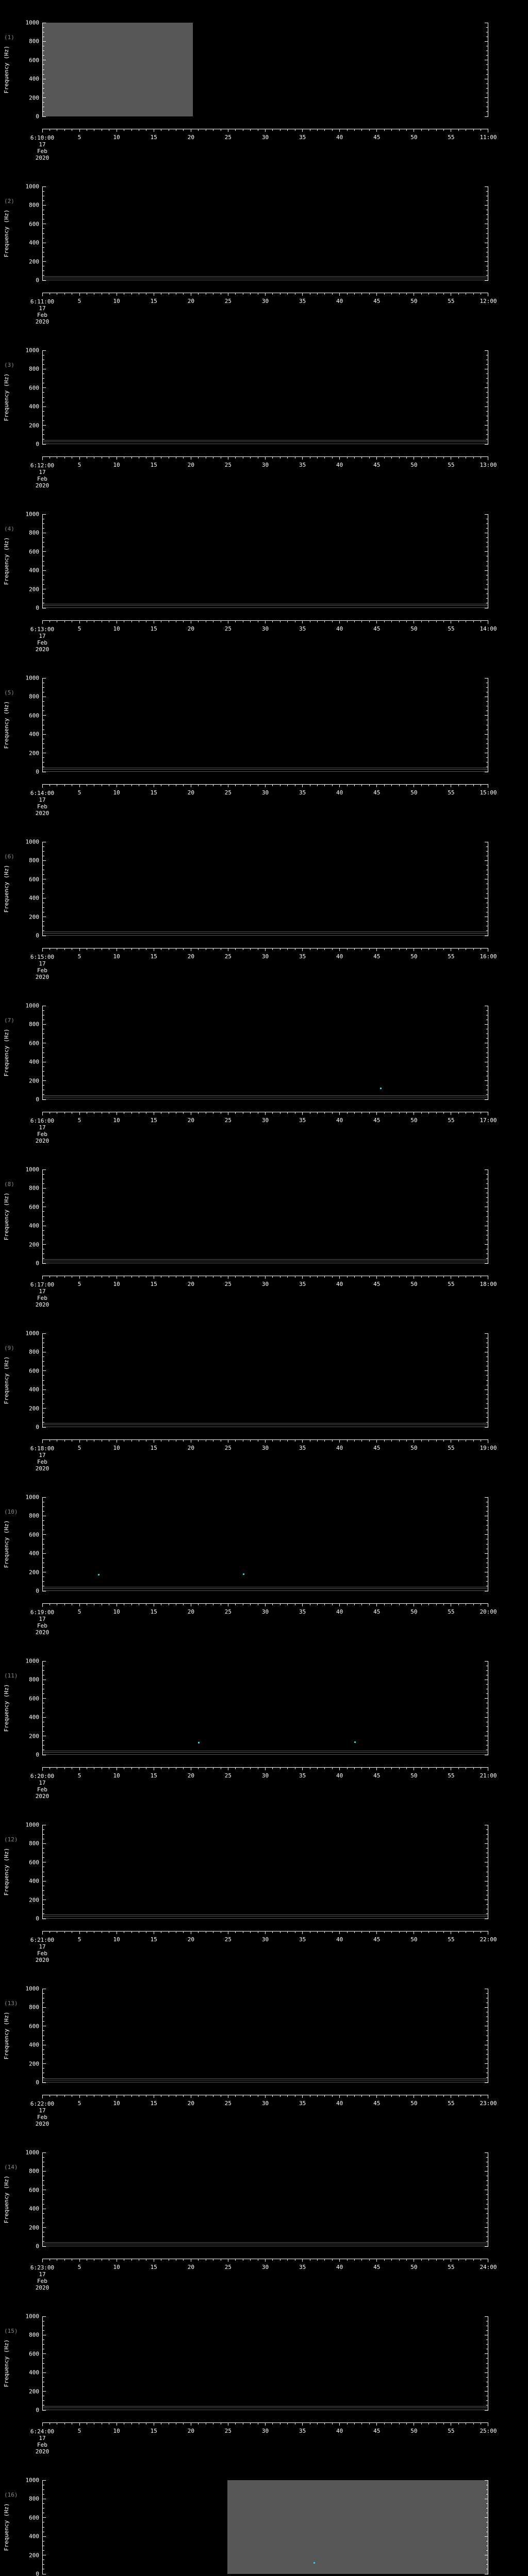  What do you see at coordinates (340, 1939) in the screenshot?
I see `x-axis-tick-label: 40` at bounding box center [340, 1939].